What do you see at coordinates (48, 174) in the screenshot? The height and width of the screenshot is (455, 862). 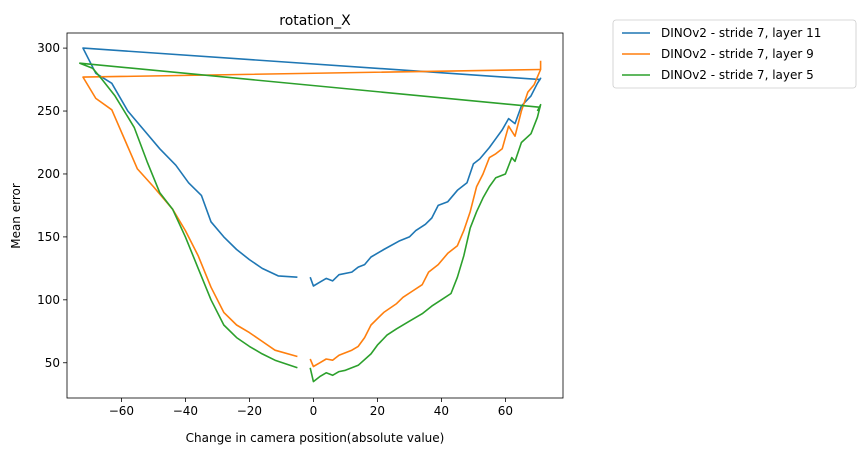 I see `y-tick-label: 200` at bounding box center [48, 174].